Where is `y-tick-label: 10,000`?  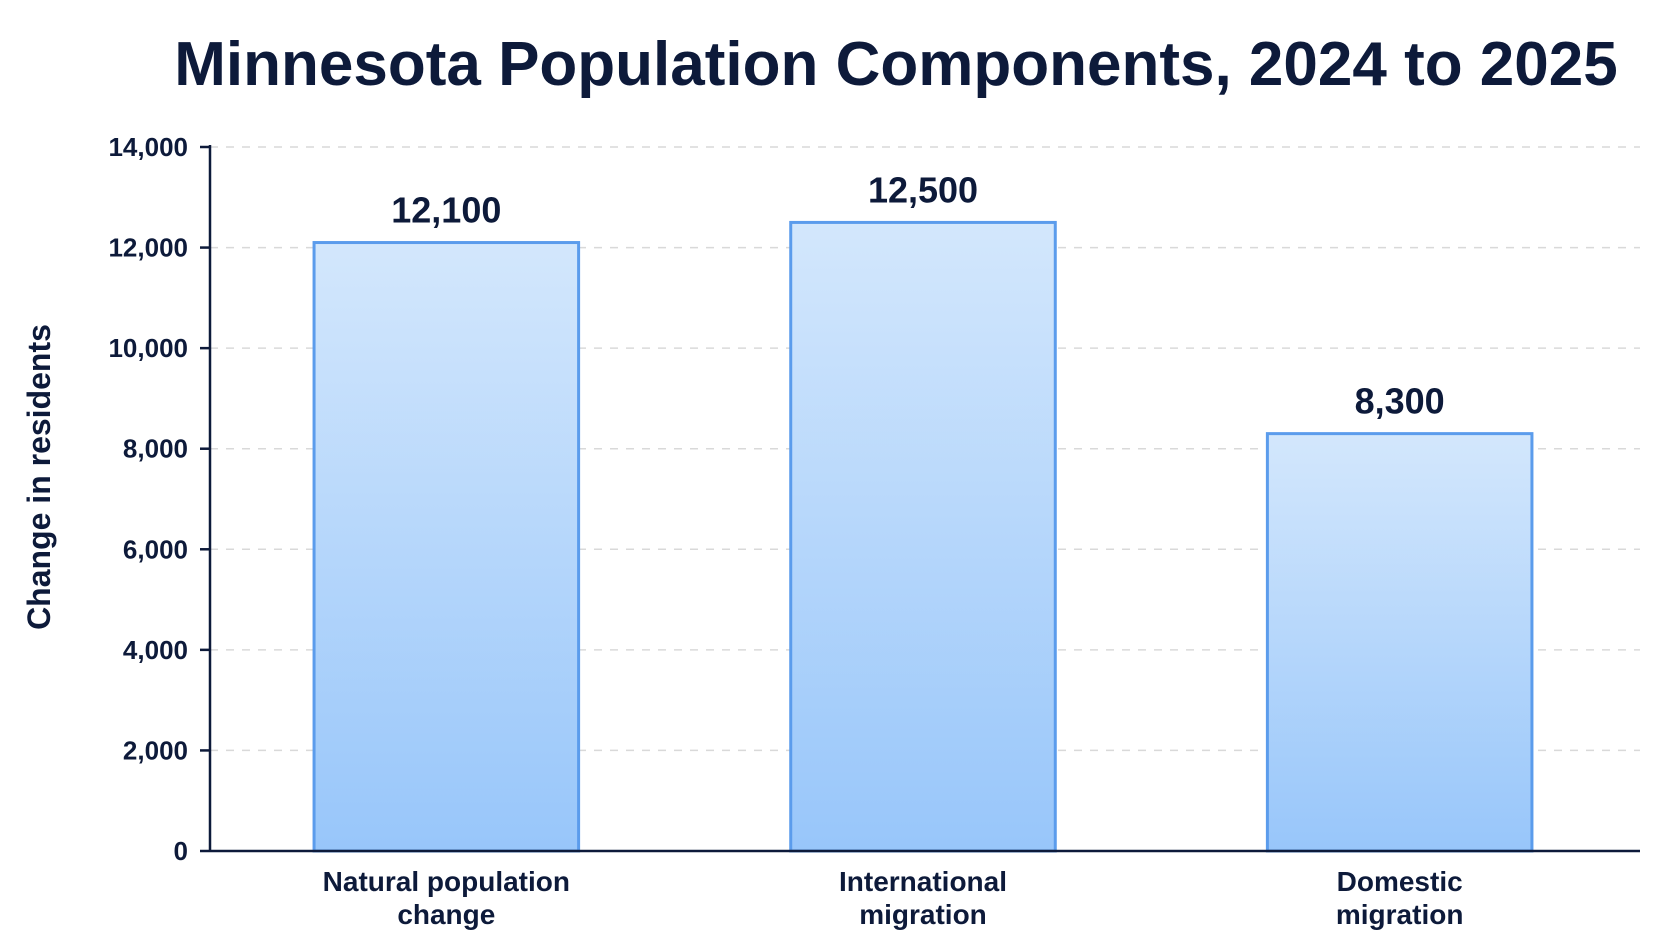 y-tick-label: 10,000 is located at coordinates (148, 348).